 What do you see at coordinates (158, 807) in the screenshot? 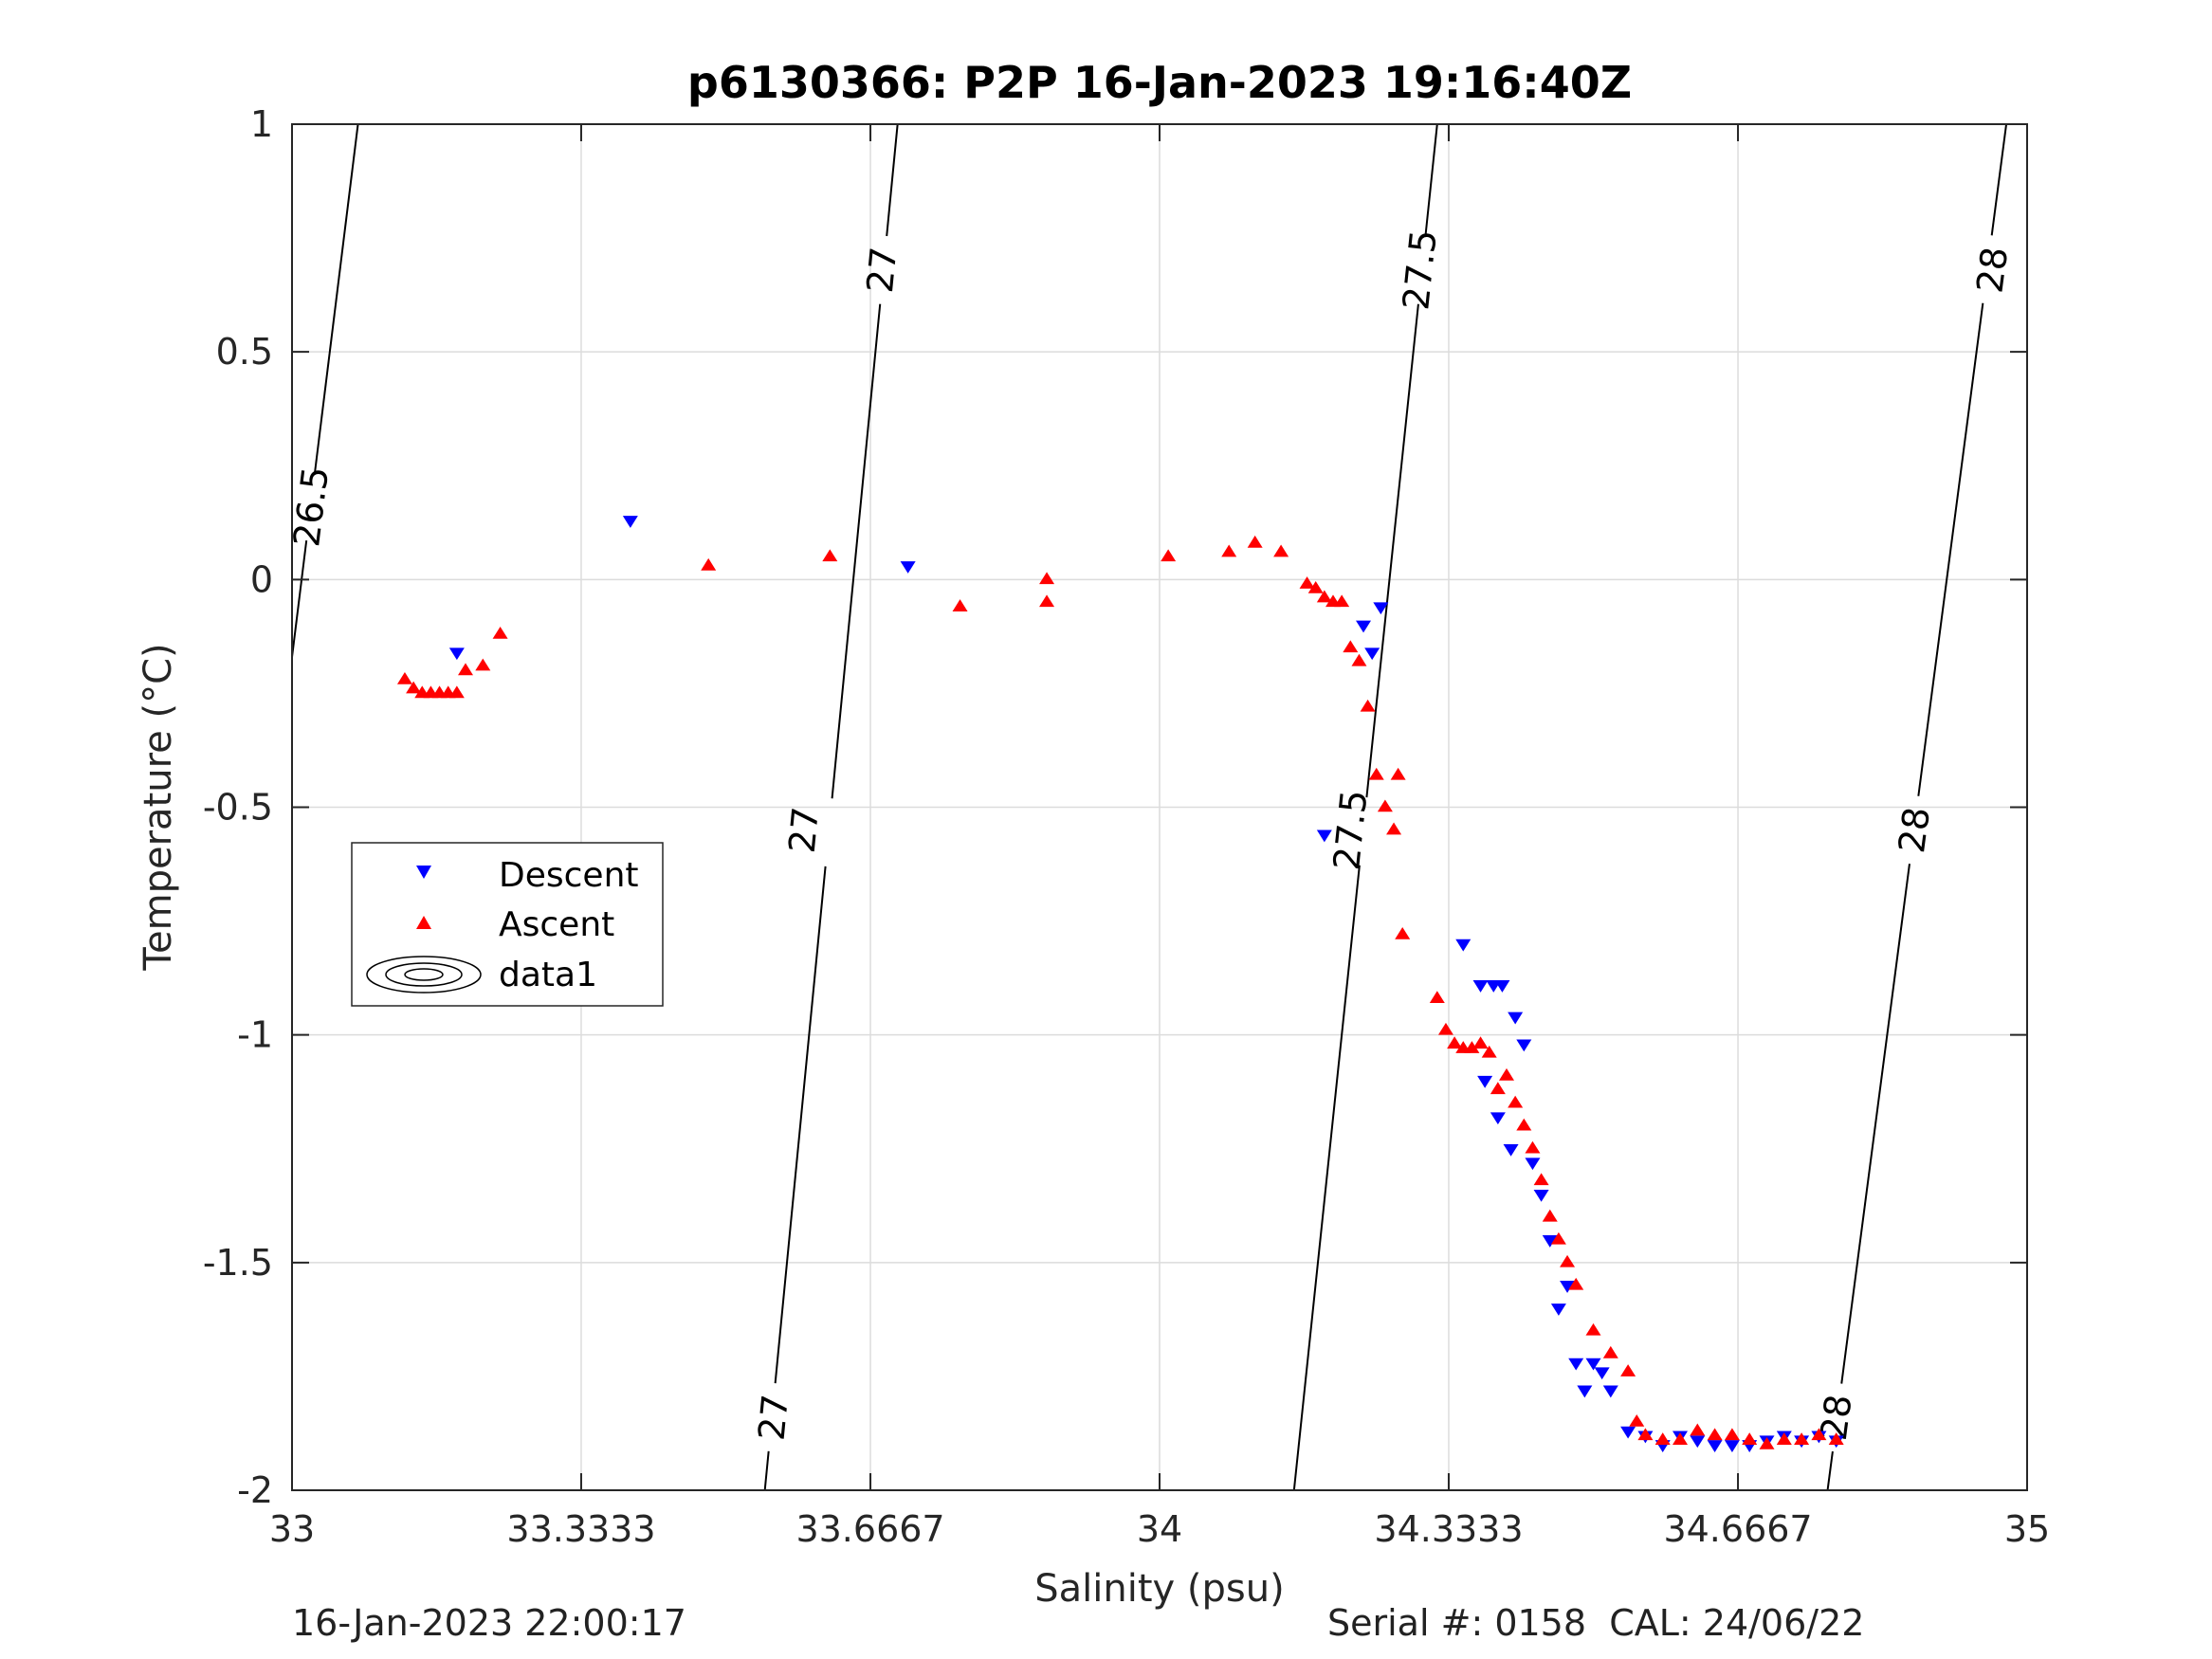
I see `y-axis-label: Temperature (°C)` at bounding box center [158, 807].